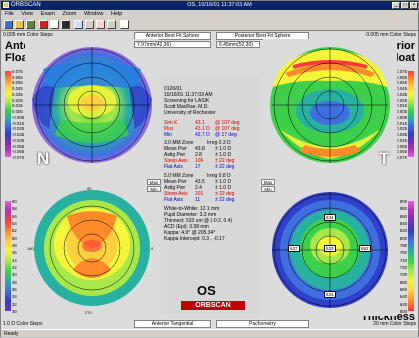 The width and height of the screenshot is (419, 338). What do you see at coordinates (187, 101) in the screenshot?
I see `exam-purpose: Screening for LASIK` at bounding box center [187, 101].